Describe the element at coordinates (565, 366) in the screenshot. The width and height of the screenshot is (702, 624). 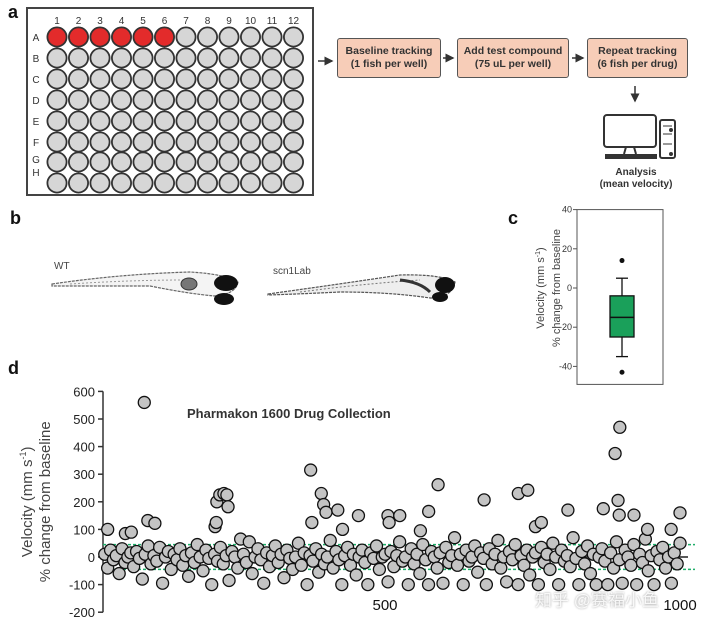
I see `y-tick-label: -40` at that location.